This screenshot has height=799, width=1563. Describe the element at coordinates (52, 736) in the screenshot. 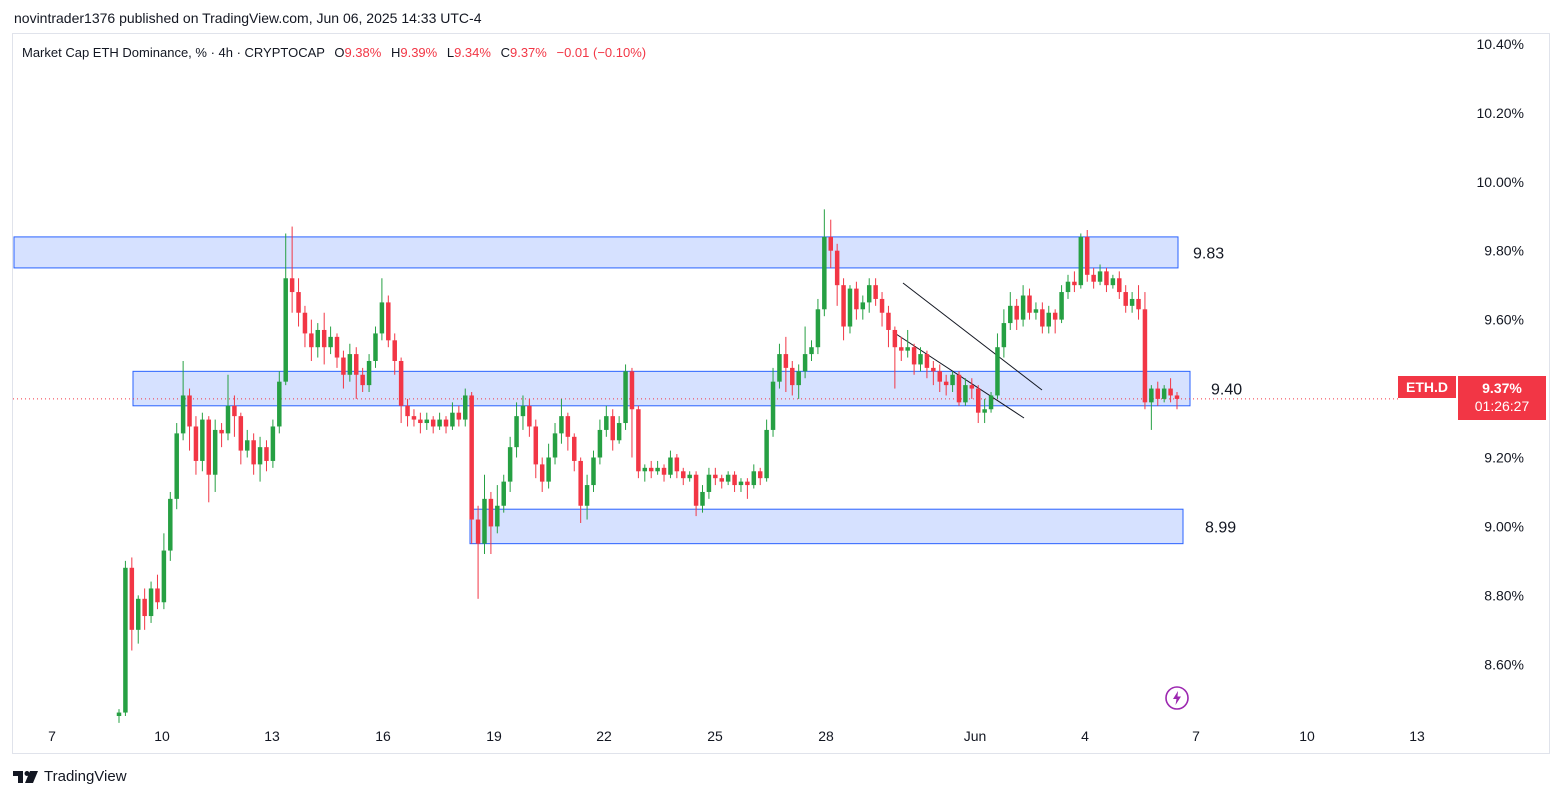

I see `x-tick-0: 7` at that location.